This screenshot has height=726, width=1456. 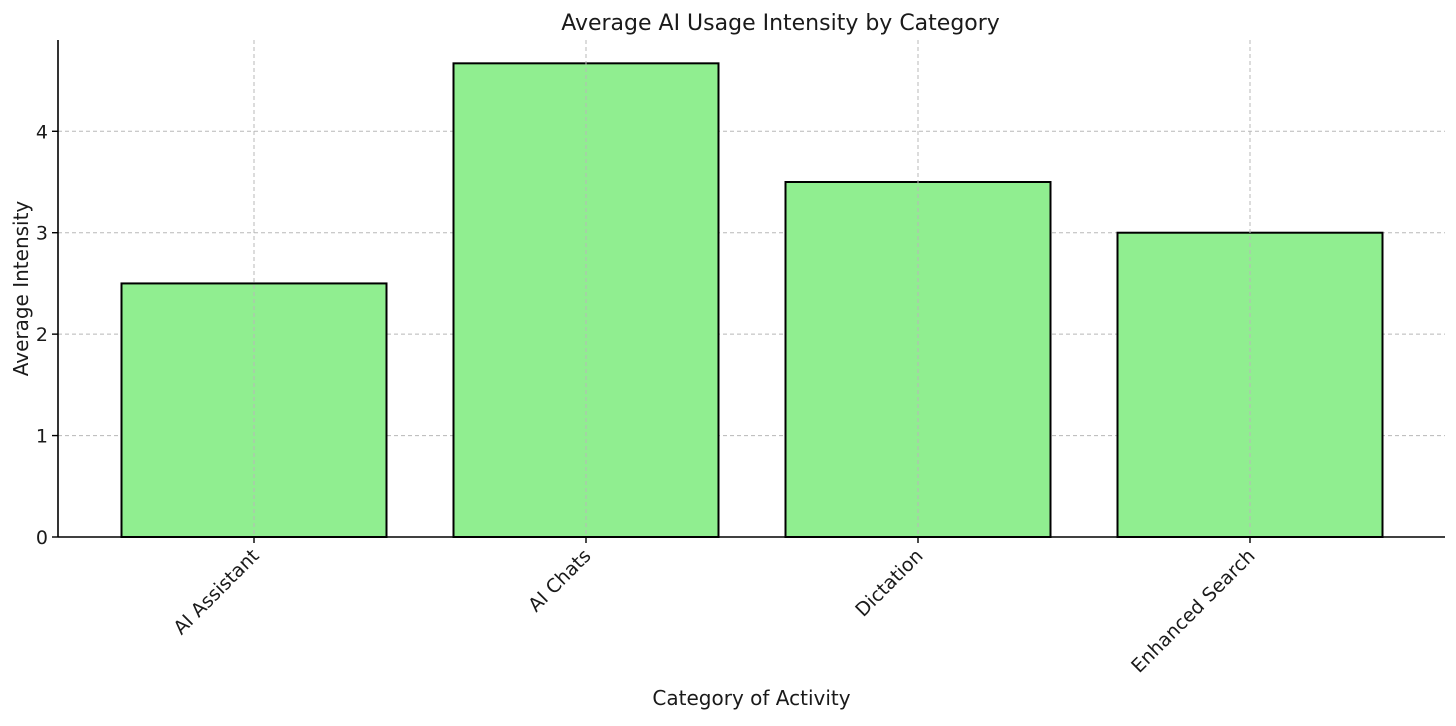 I want to click on y-tick-label: 2, so click(x=42, y=335).